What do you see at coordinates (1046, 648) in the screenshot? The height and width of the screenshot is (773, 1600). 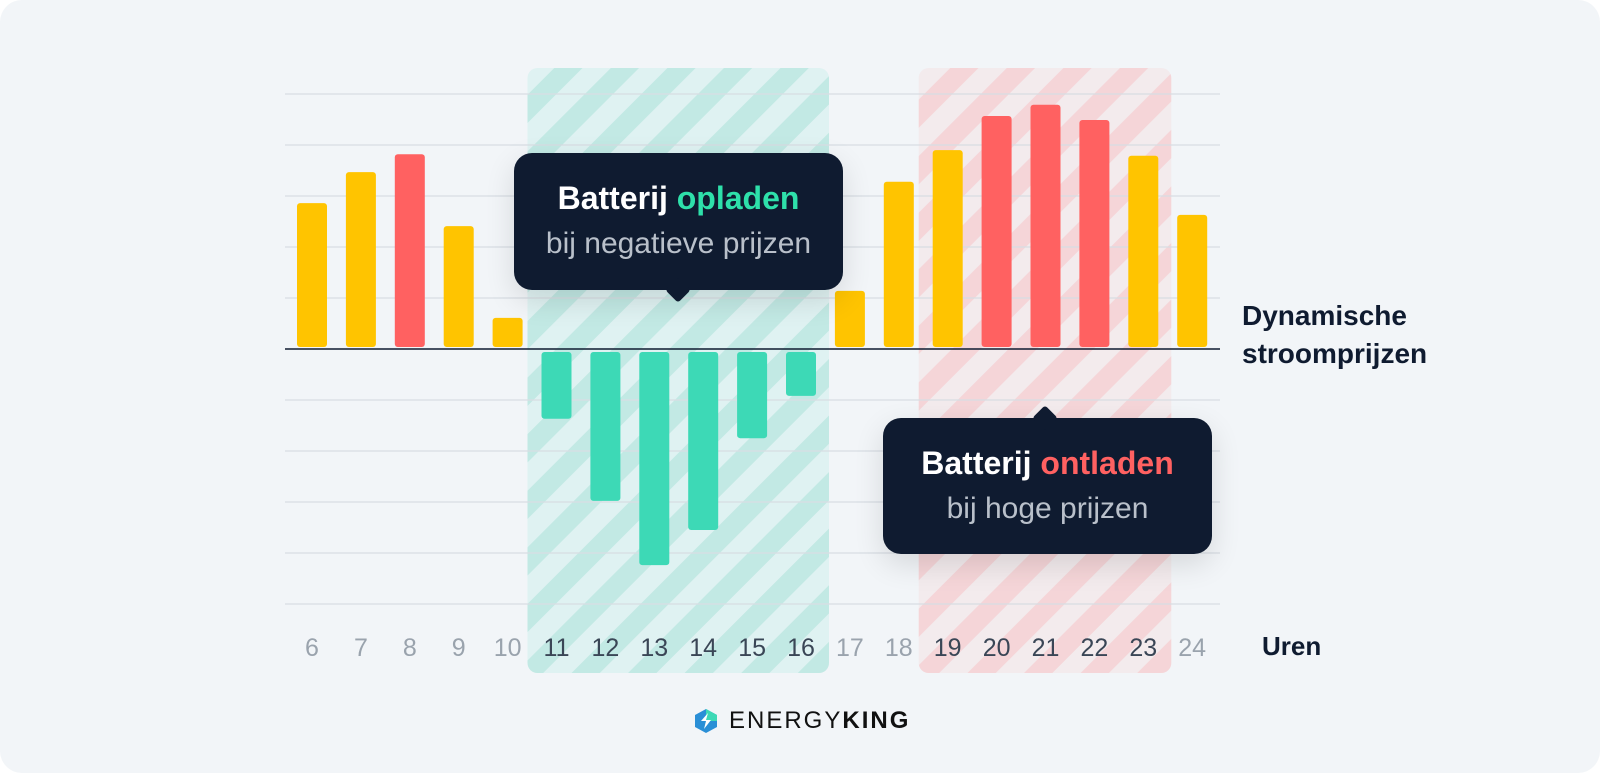 I see `x-tick-label: 21` at bounding box center [1046, 648].